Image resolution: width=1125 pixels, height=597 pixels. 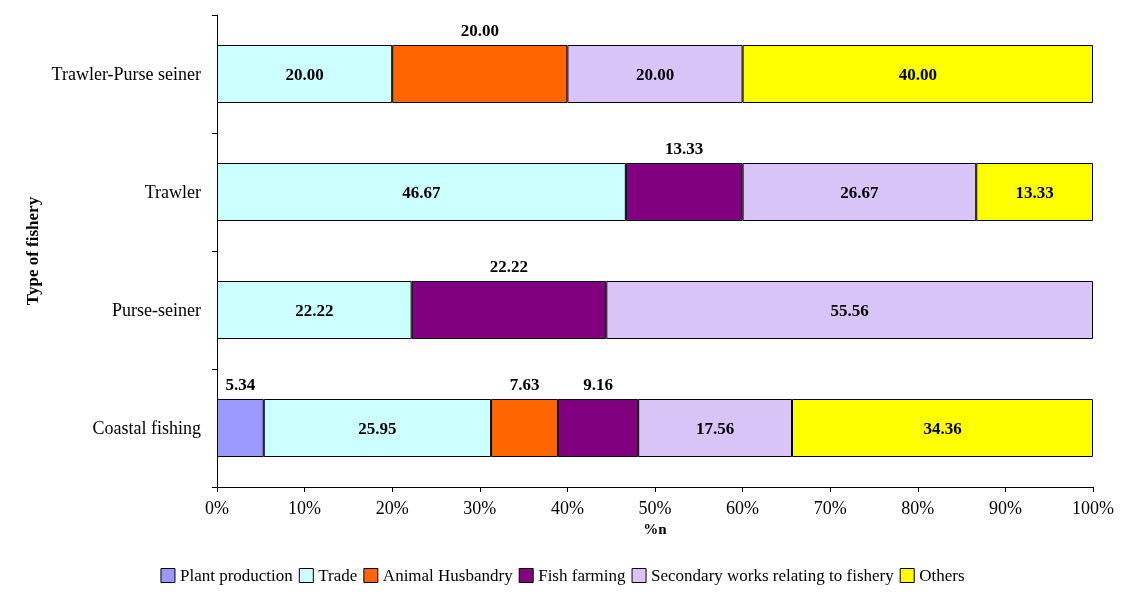 I want to click on data-label: 5.34, so click(x=240, y=384).